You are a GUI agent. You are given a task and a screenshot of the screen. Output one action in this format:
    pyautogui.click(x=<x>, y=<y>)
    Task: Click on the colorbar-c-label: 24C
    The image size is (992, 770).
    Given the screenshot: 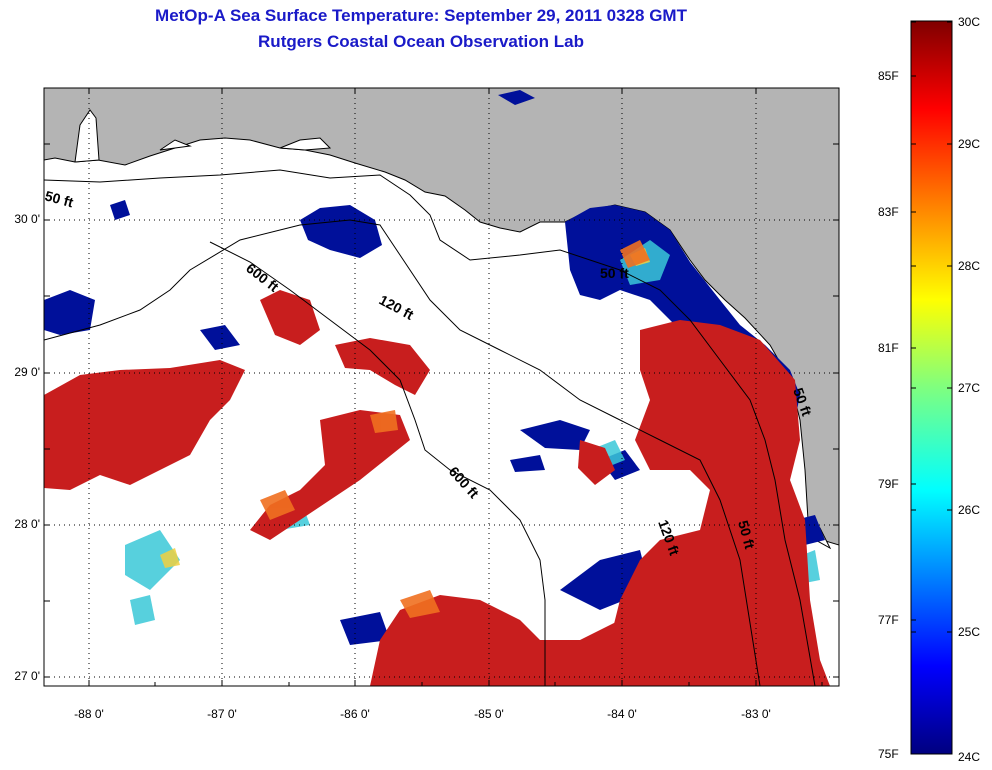 What is the action you would take?
    pyautogui.click(x=969, y=757)
    